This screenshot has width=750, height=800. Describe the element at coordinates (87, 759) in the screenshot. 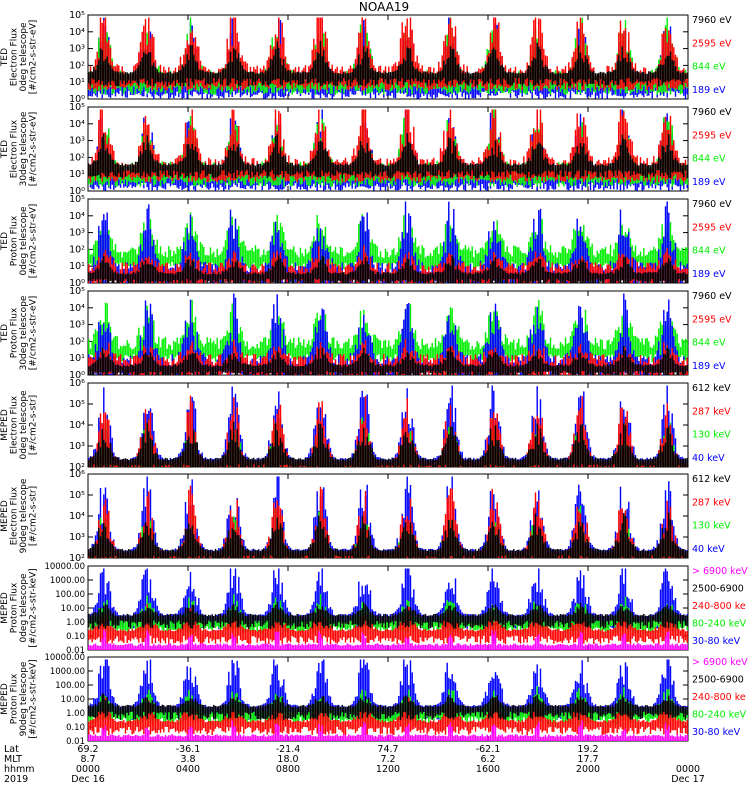

I see `x-tick-label: 8.7` at that location.